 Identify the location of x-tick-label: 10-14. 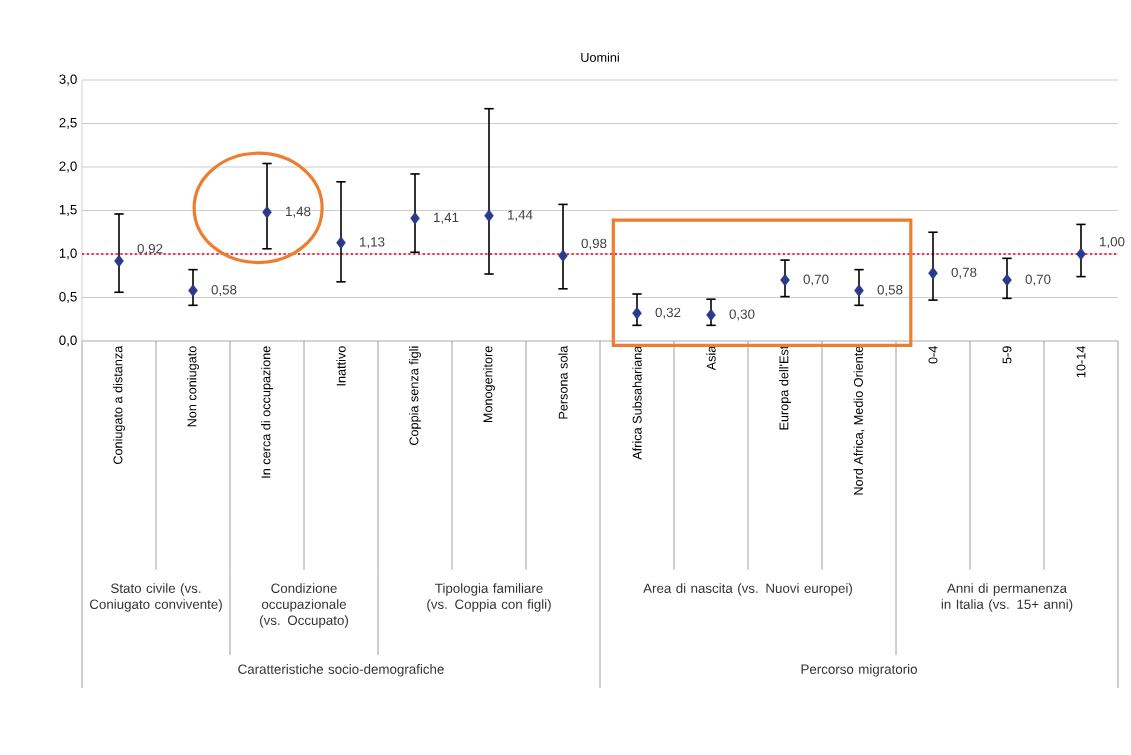
(1081, 362).